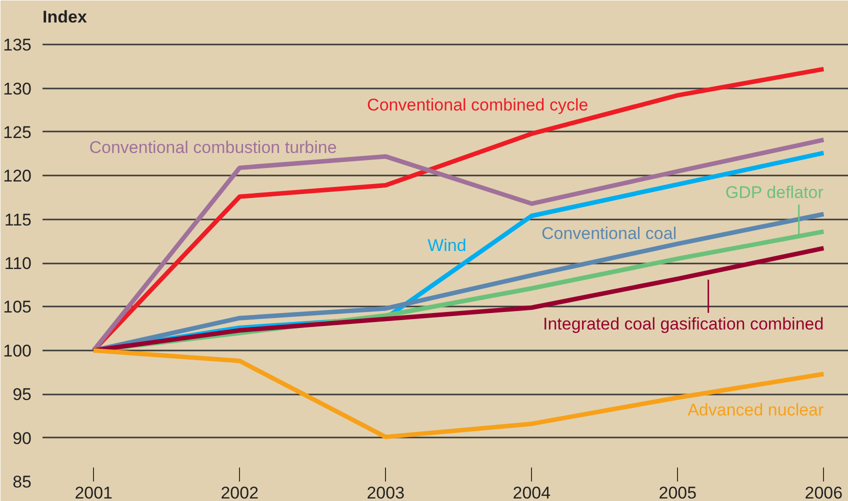  I want to click on y-tick-label: 85, so click(22, 482).